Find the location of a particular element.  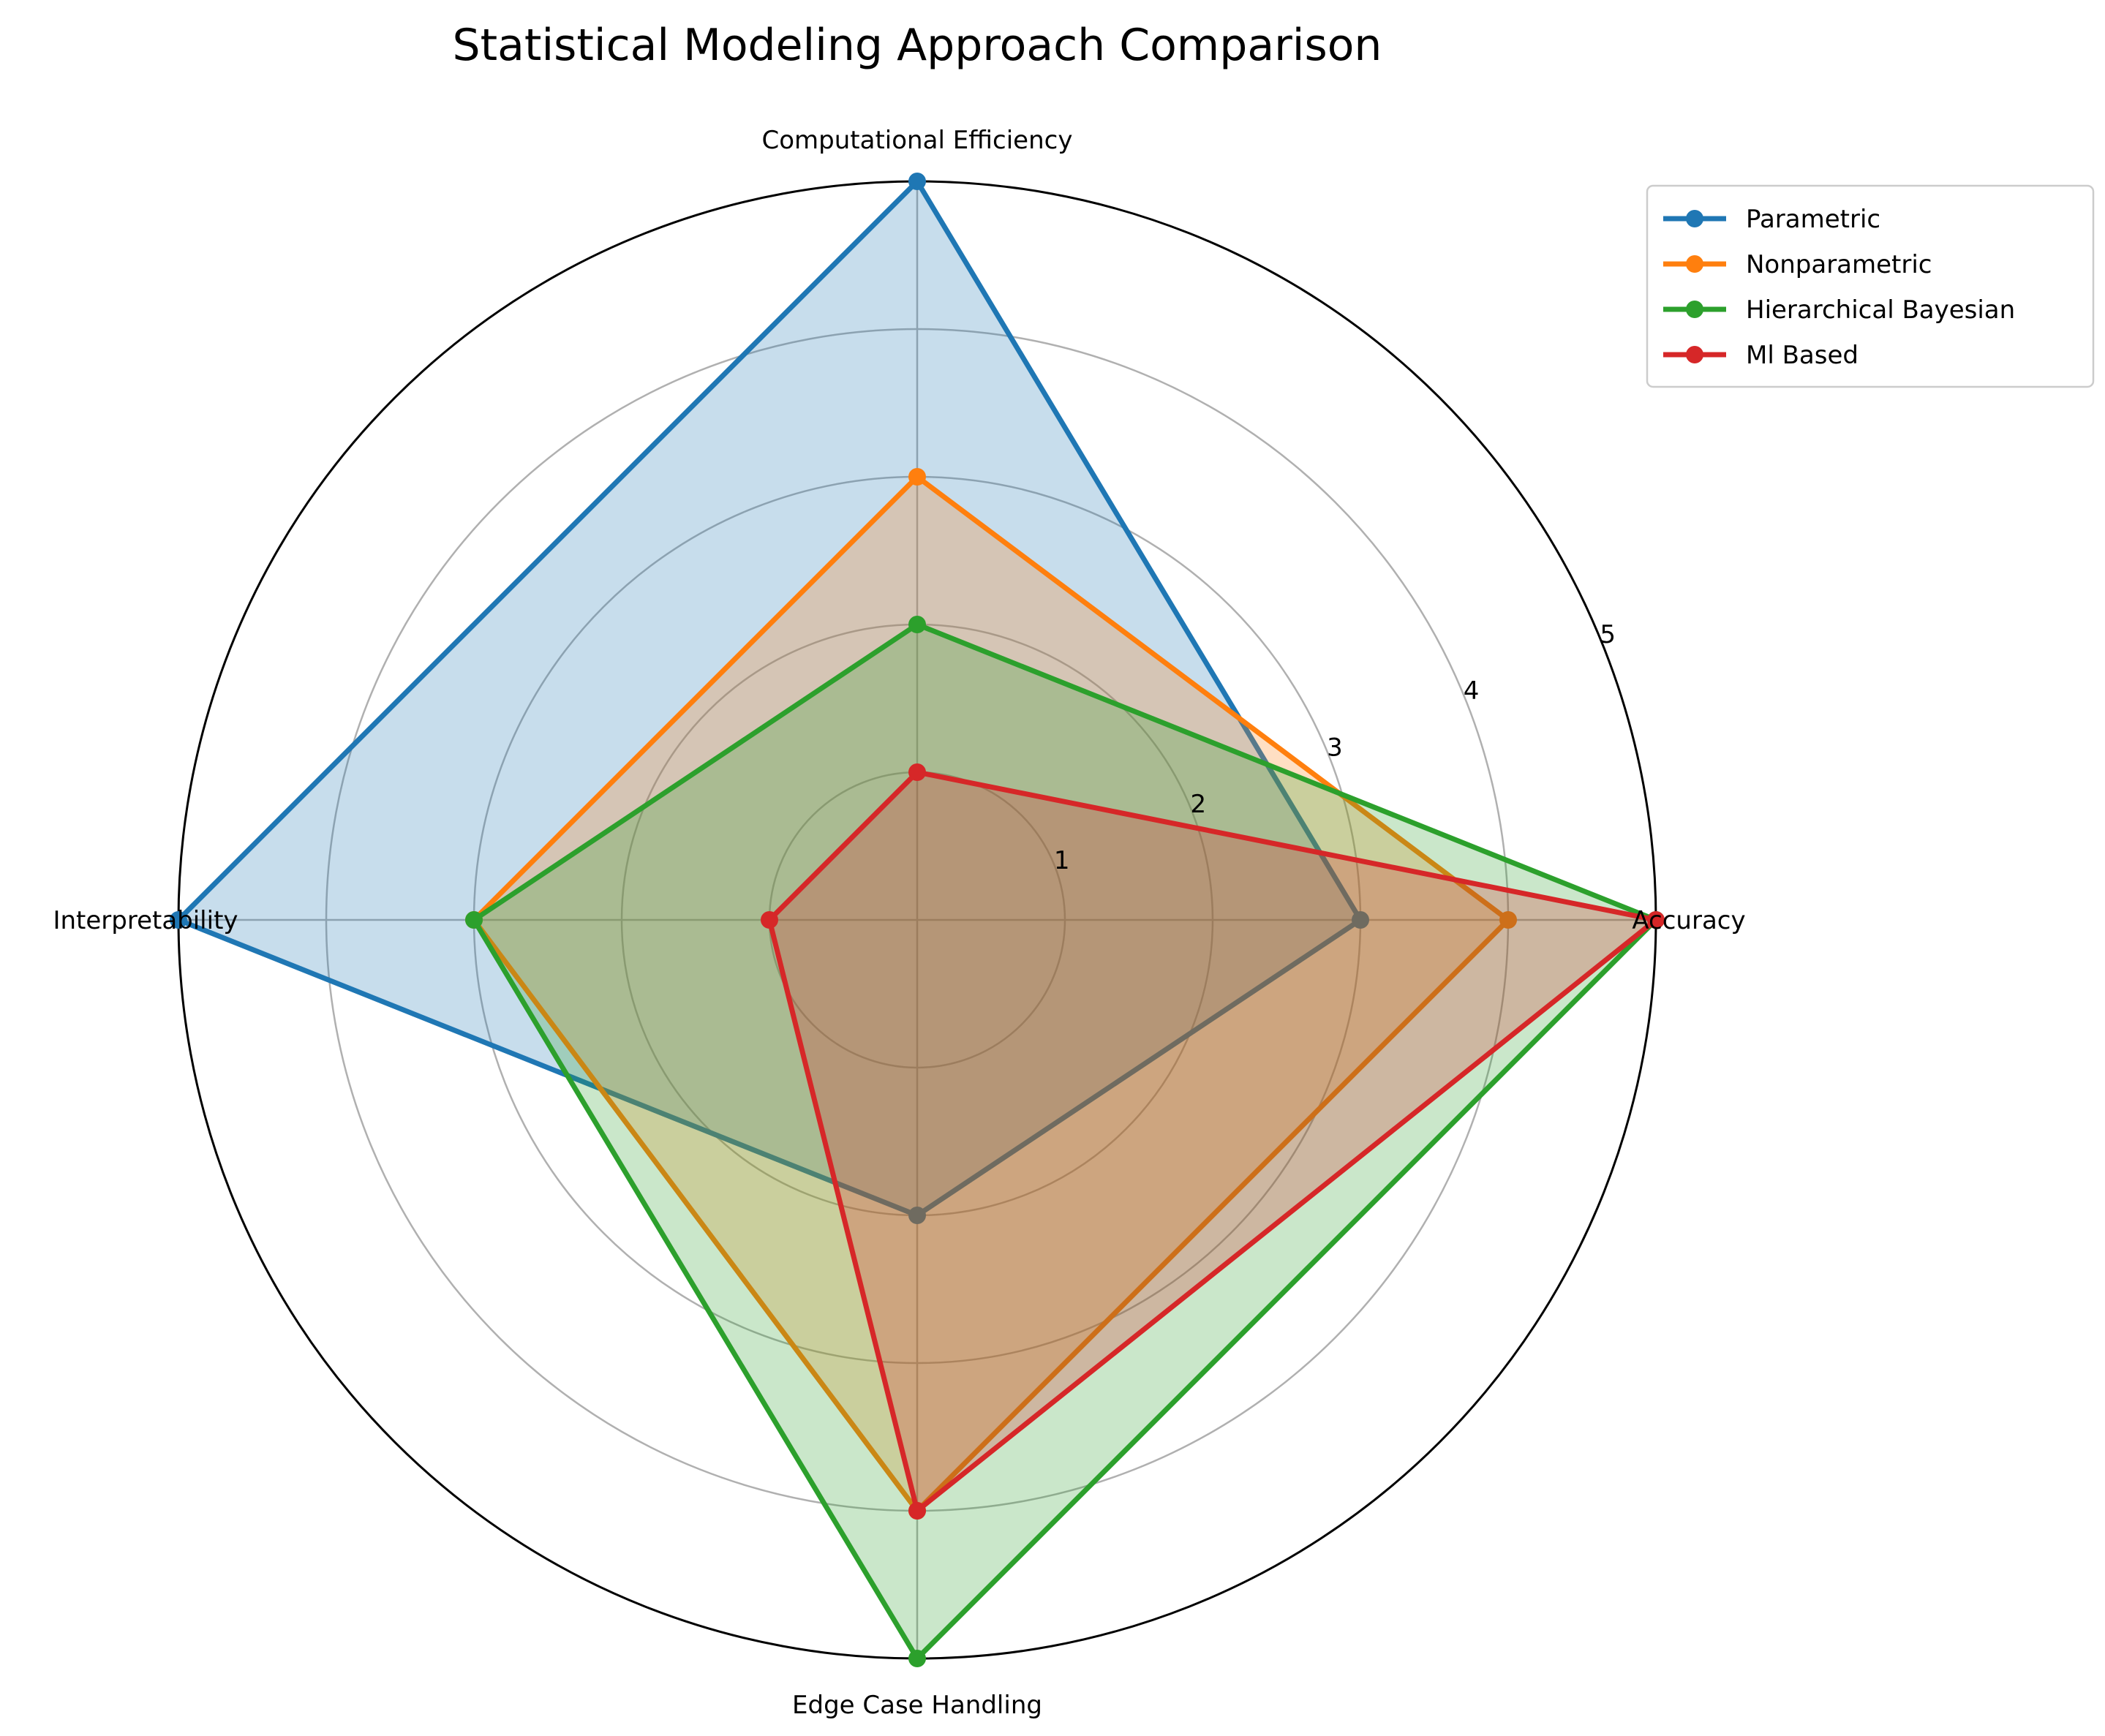

legend-label-1: Parametric is located at coordinates (1813, 219).